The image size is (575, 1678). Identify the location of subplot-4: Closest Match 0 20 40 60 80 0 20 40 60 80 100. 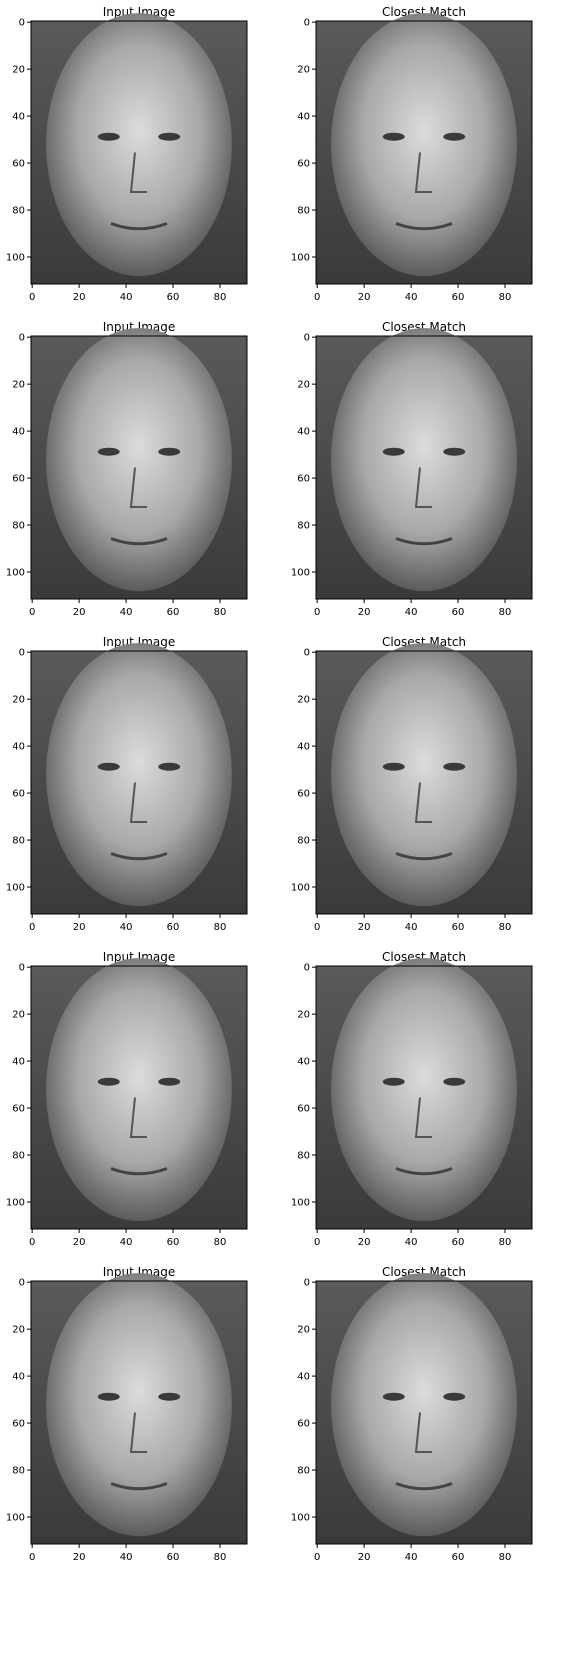
(412, 469).